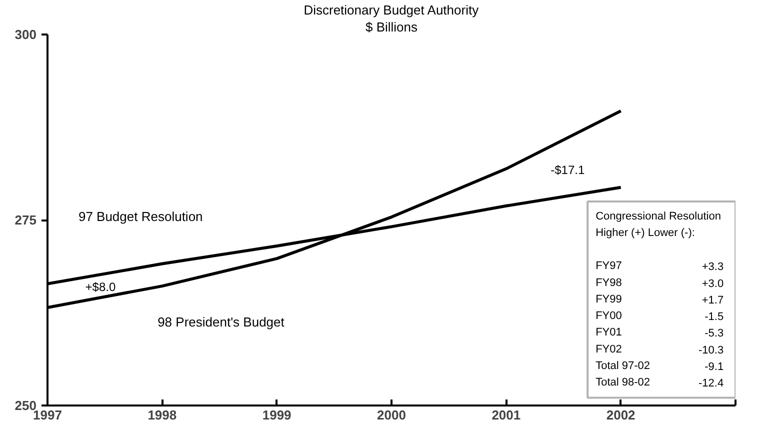 Image resolution: width=765 pixels, height=437 pixels. What do you see at coordinates (162, 415) in the screenshot?
I see `x-tick-label: 1998` at bounding box center [162, 415].